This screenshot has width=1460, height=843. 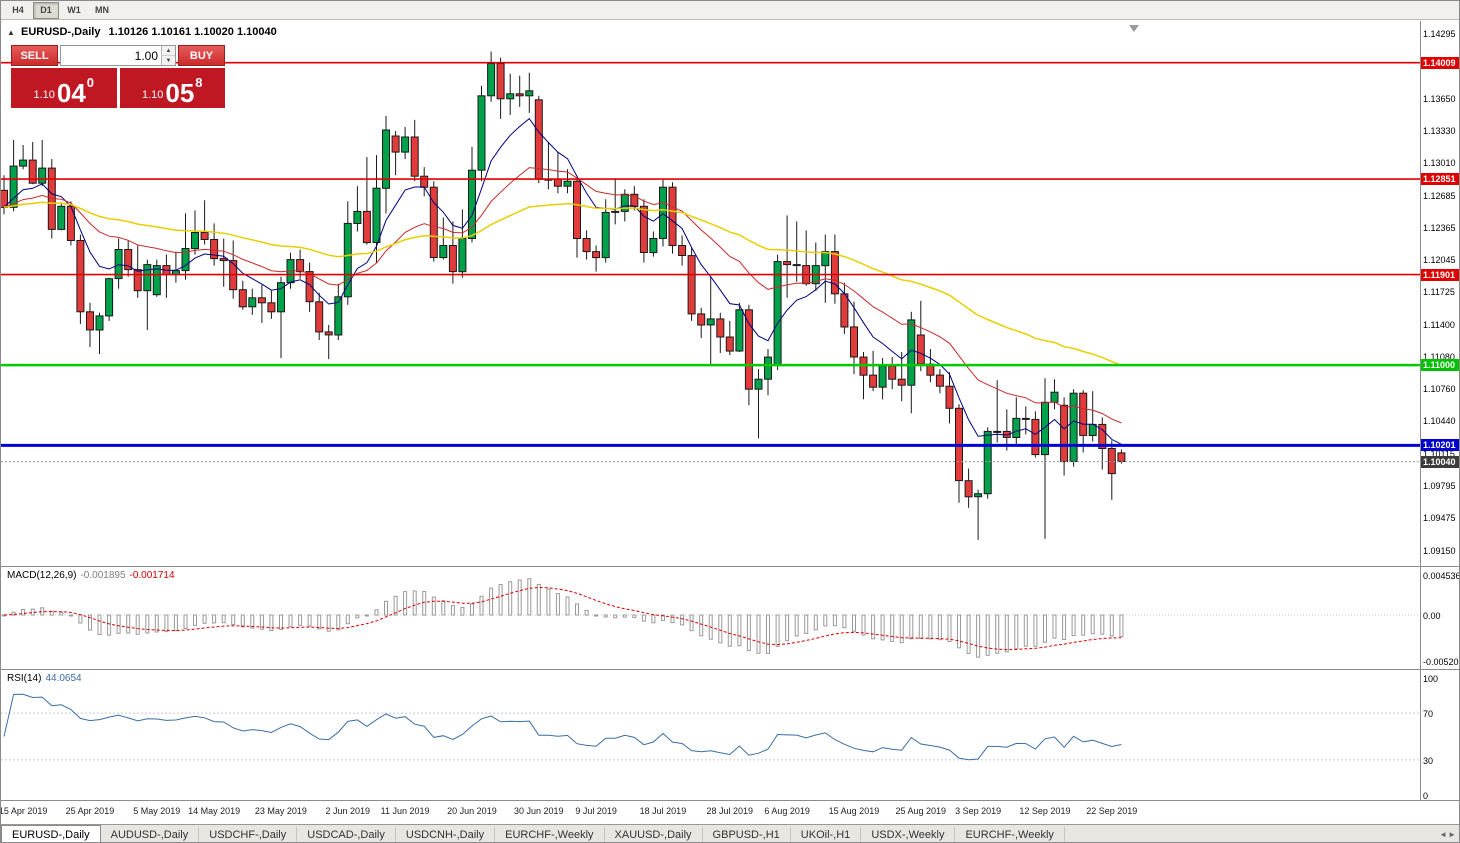 I want to click on time-axis-label: 25 Apr 2019, so click(x=90, y=811).